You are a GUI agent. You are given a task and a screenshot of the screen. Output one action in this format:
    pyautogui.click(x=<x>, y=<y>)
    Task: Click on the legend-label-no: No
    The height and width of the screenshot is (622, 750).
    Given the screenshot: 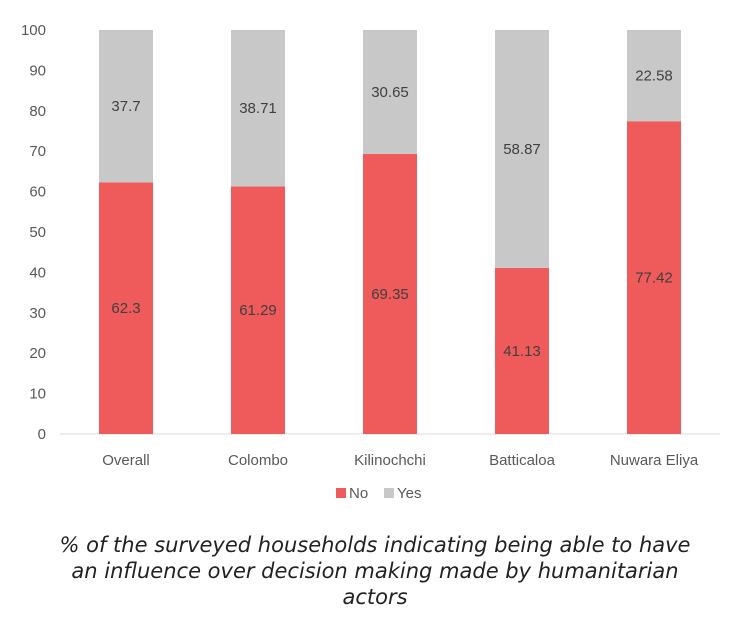 What is the action you would take?
    pyautogui.click(x=358, y=493)
    